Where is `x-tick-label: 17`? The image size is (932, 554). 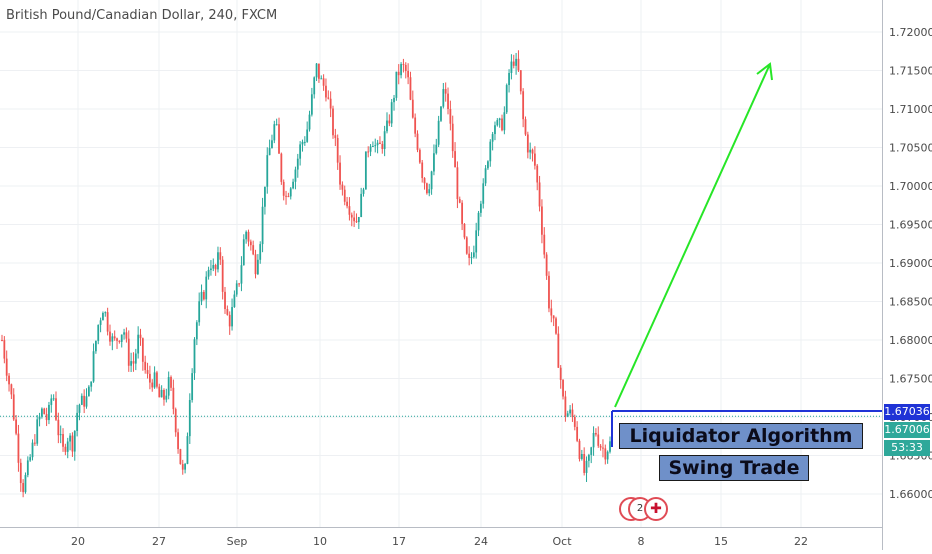 x-tick-label: 17 is located at coordinates (399, 541).